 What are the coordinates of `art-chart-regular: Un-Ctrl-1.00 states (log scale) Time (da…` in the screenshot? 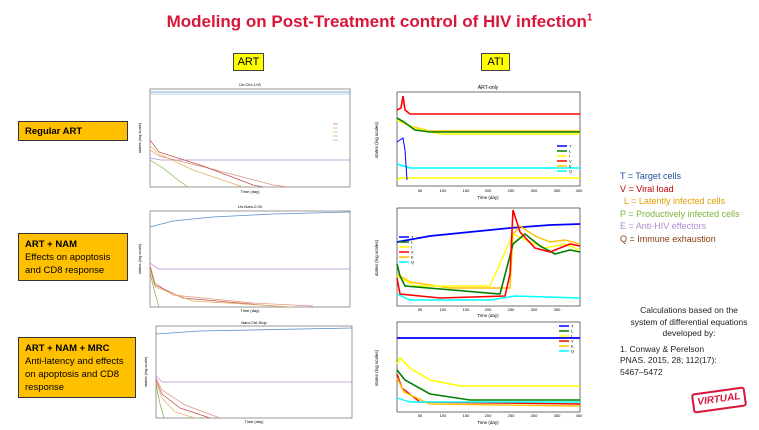 It's located at (244, 138).